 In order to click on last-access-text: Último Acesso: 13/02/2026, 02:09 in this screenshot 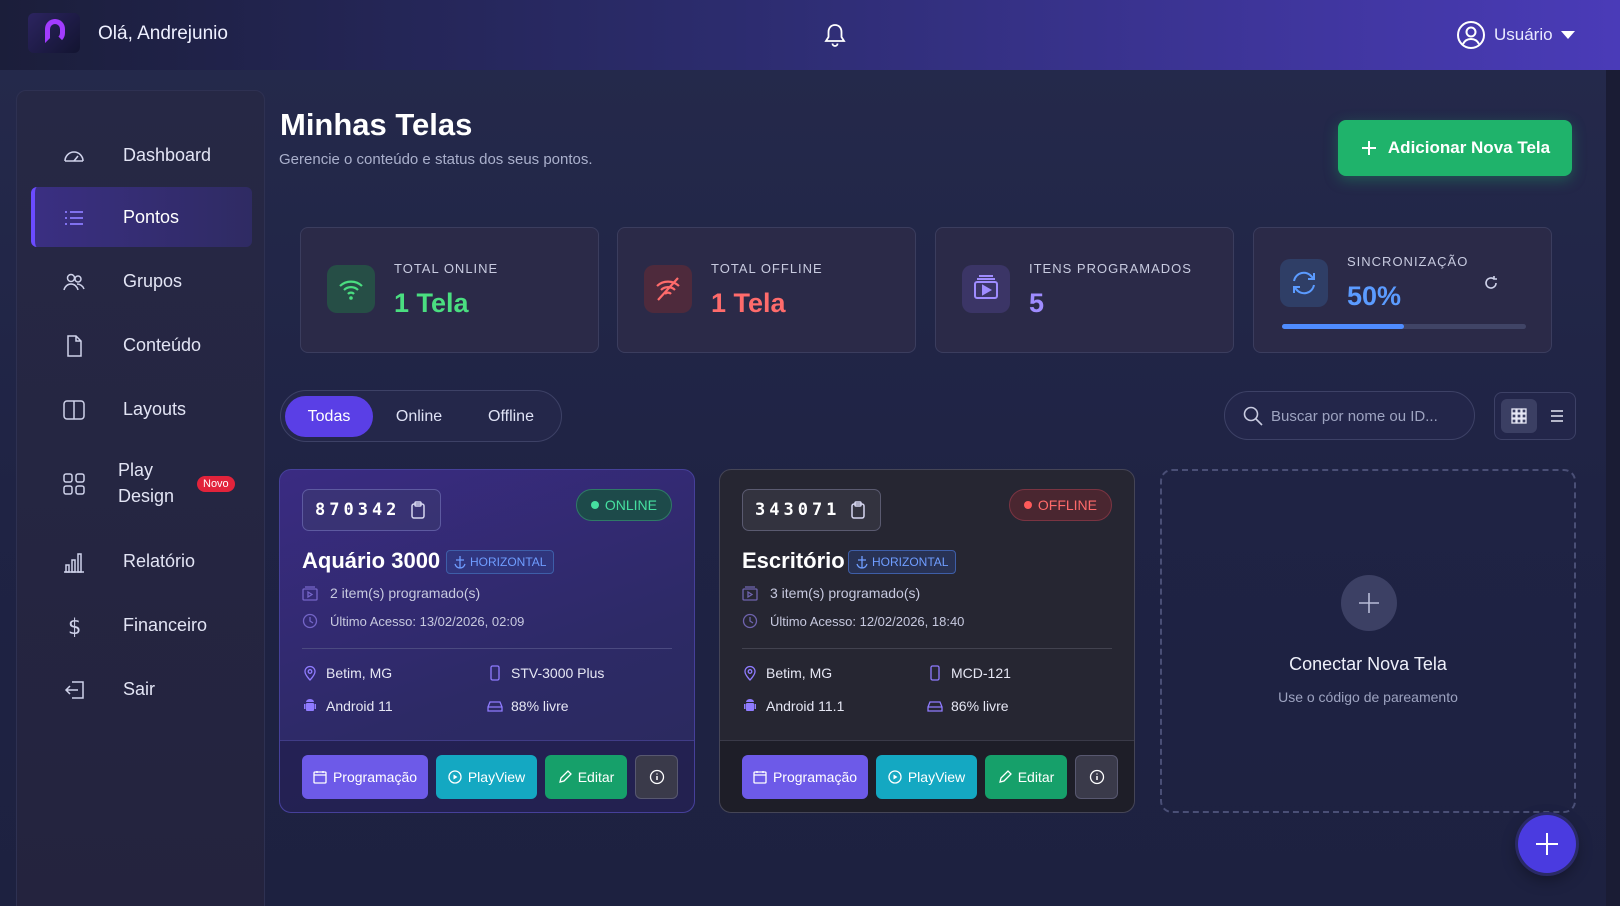, I will do `click(427, 621)`.